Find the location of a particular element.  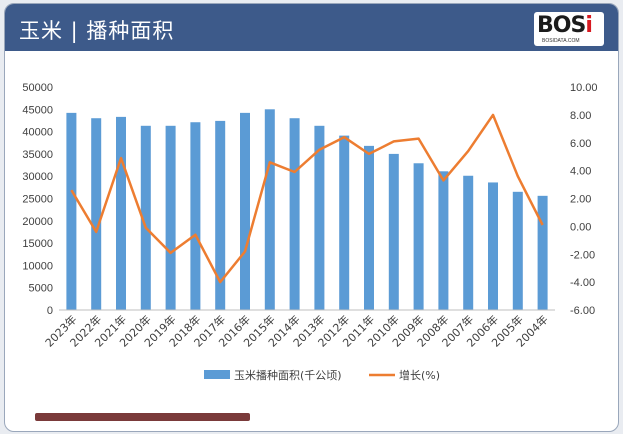

legend-bar-swatch is located at coordinates (217, 374).